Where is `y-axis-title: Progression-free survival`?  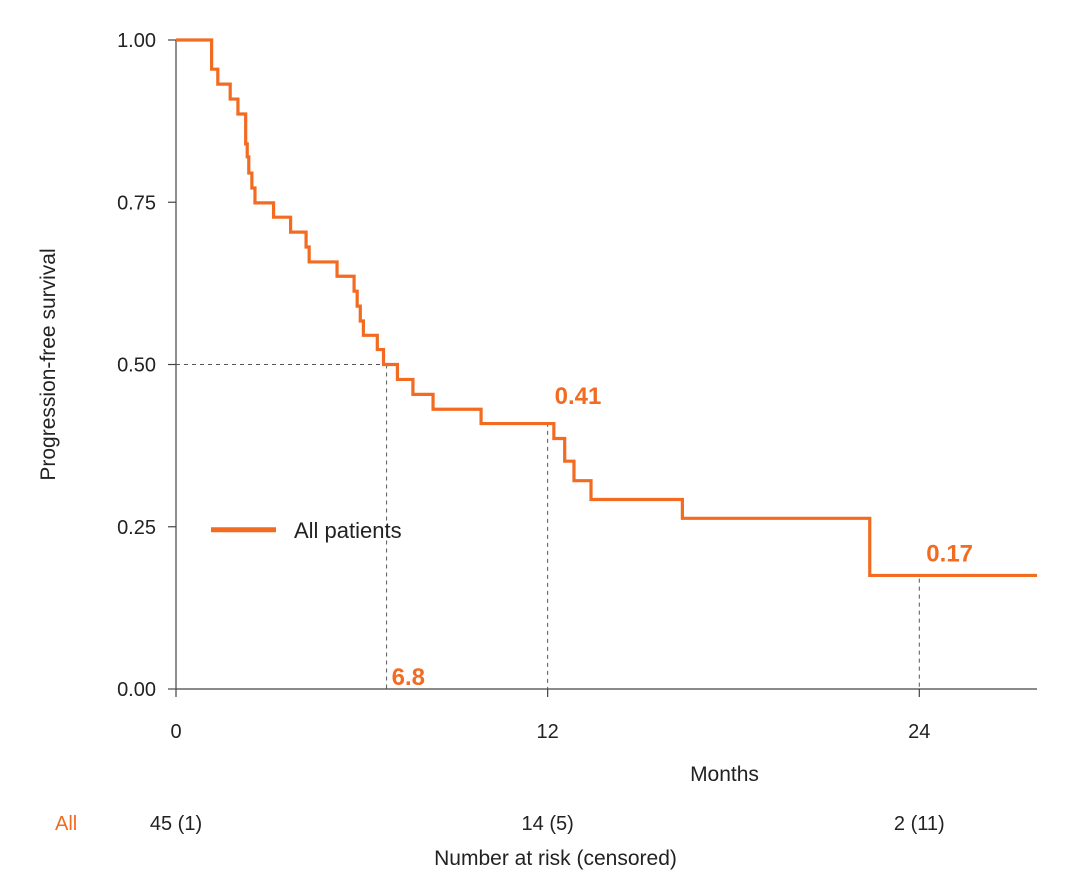
y-axis-title: Progression-free survival is located at coordinates (48, 364).